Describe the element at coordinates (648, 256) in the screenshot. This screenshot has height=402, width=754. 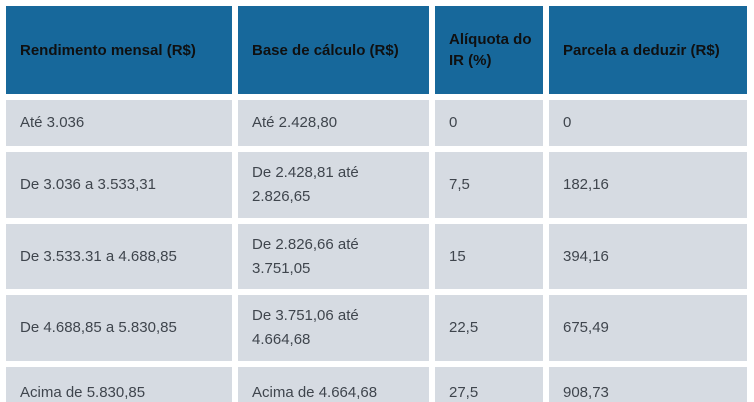
I see `cell-parcela-deduzir: 394,16` at that location.